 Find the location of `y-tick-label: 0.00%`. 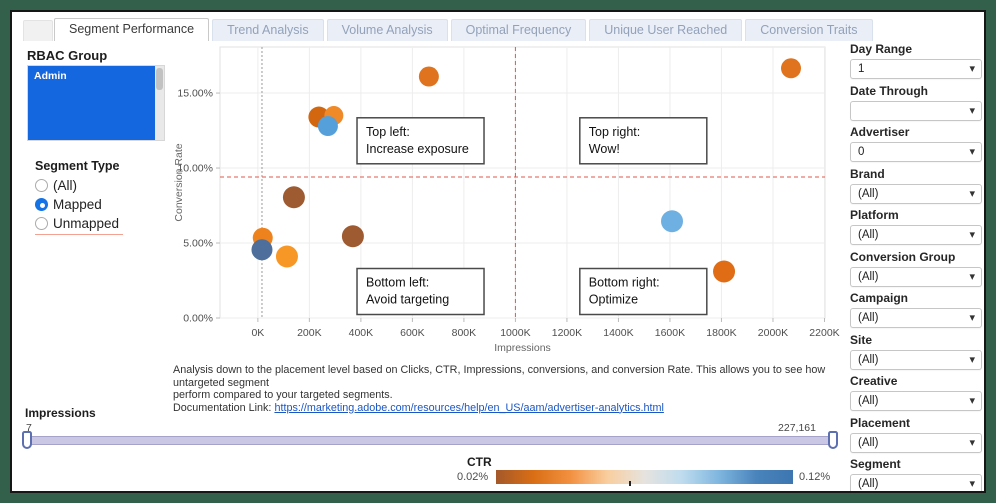

y-tick-label: 0.00% is located at coordinates (198, 319).